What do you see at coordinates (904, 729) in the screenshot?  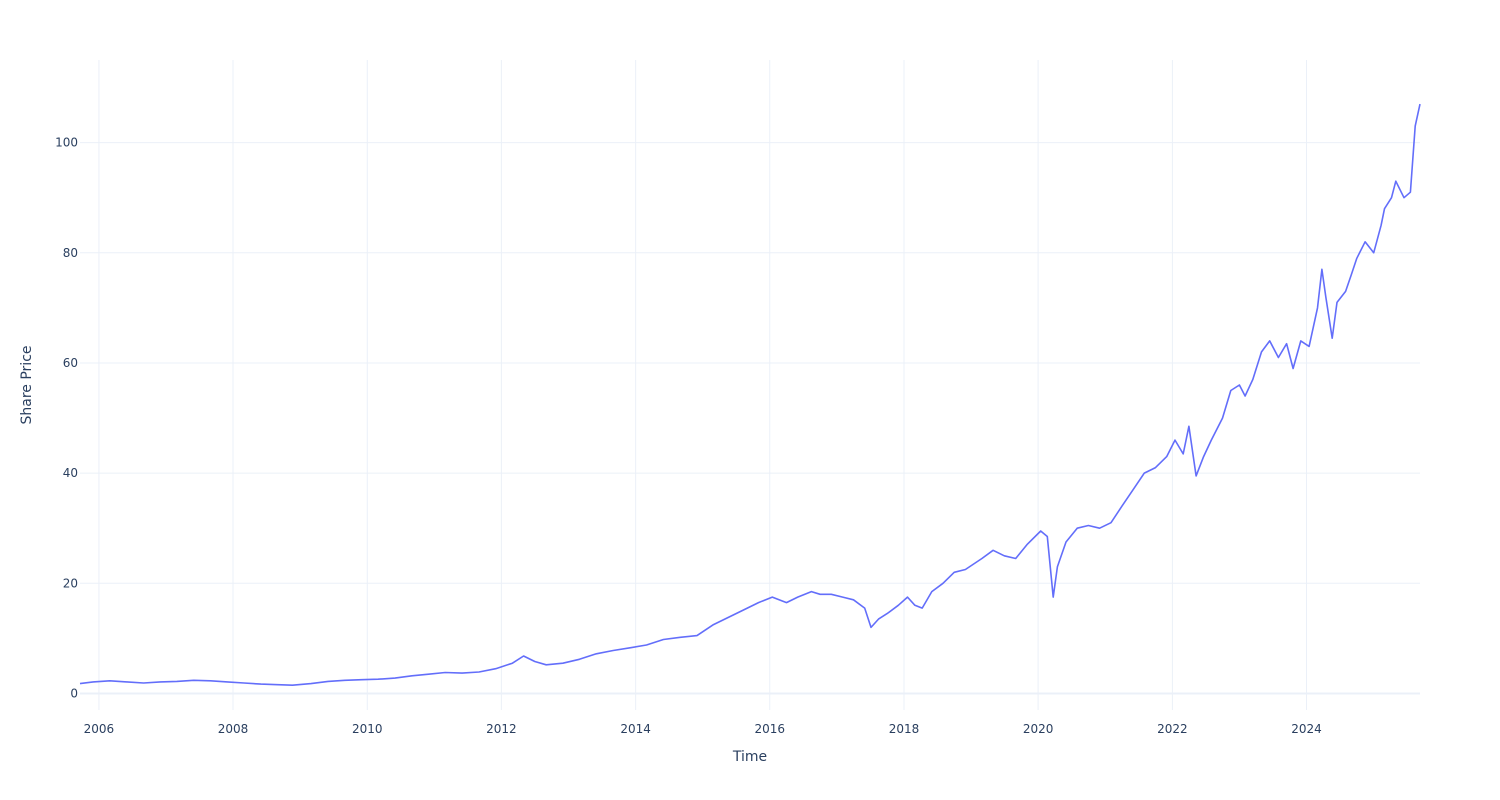 I see `x-tick-label: 2018` at bounding box center [904, 729].